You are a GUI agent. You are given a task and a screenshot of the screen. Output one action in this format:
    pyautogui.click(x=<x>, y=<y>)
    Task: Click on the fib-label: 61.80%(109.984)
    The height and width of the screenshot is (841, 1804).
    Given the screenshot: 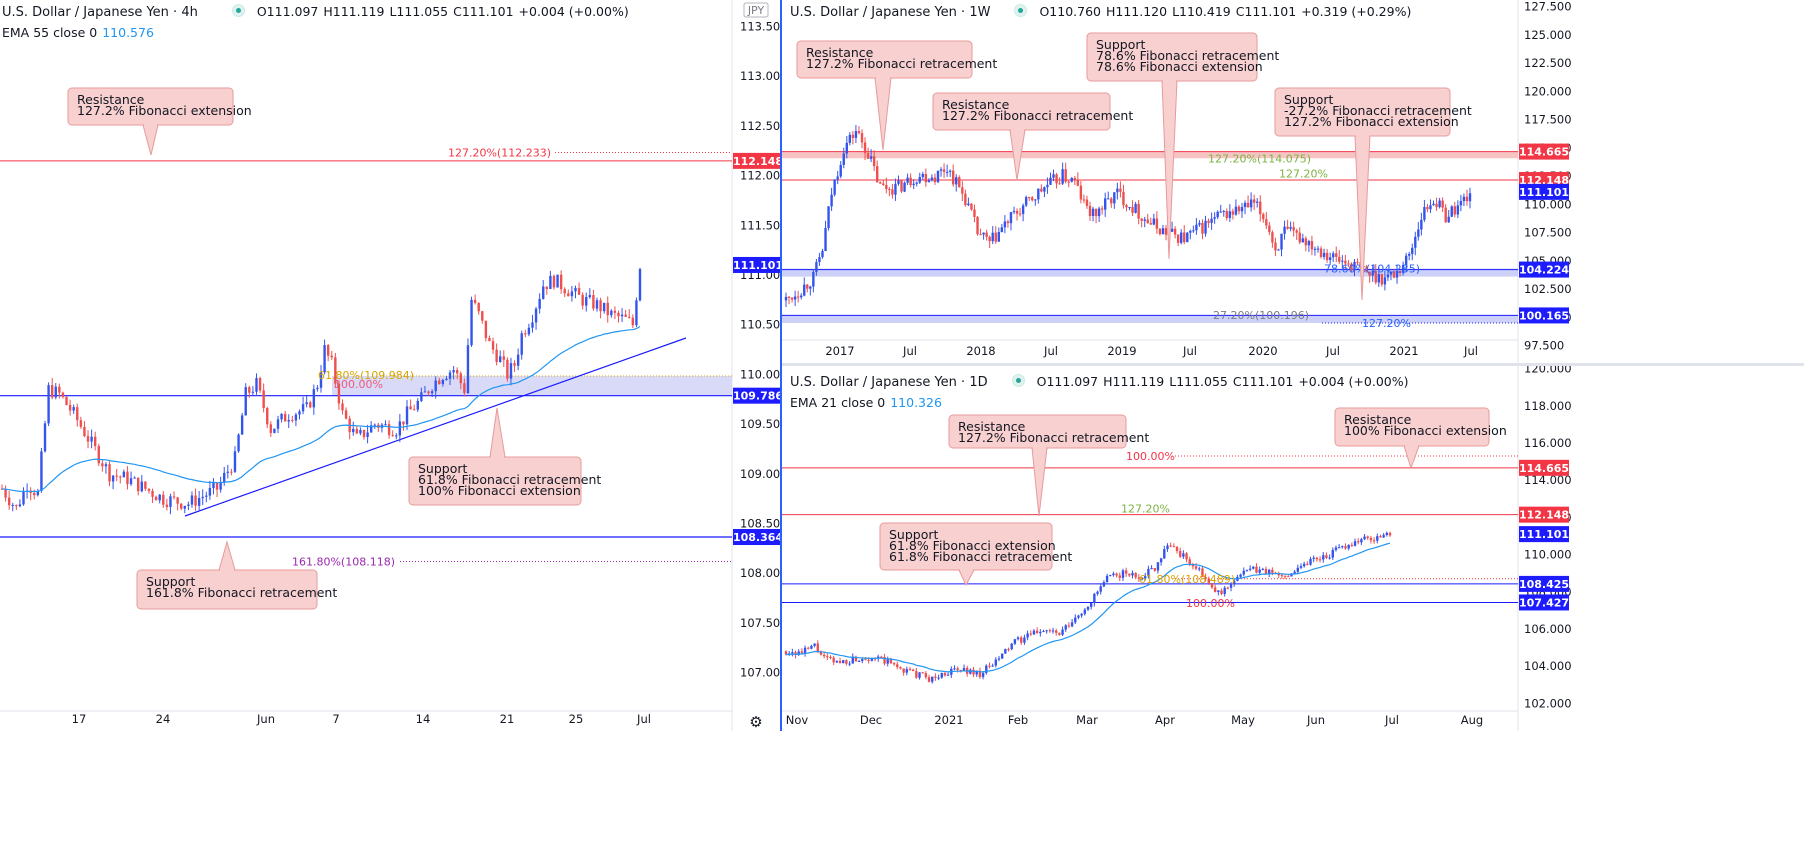 What is the action you would take?
    pyautogui.click(x=366, y=375)
    